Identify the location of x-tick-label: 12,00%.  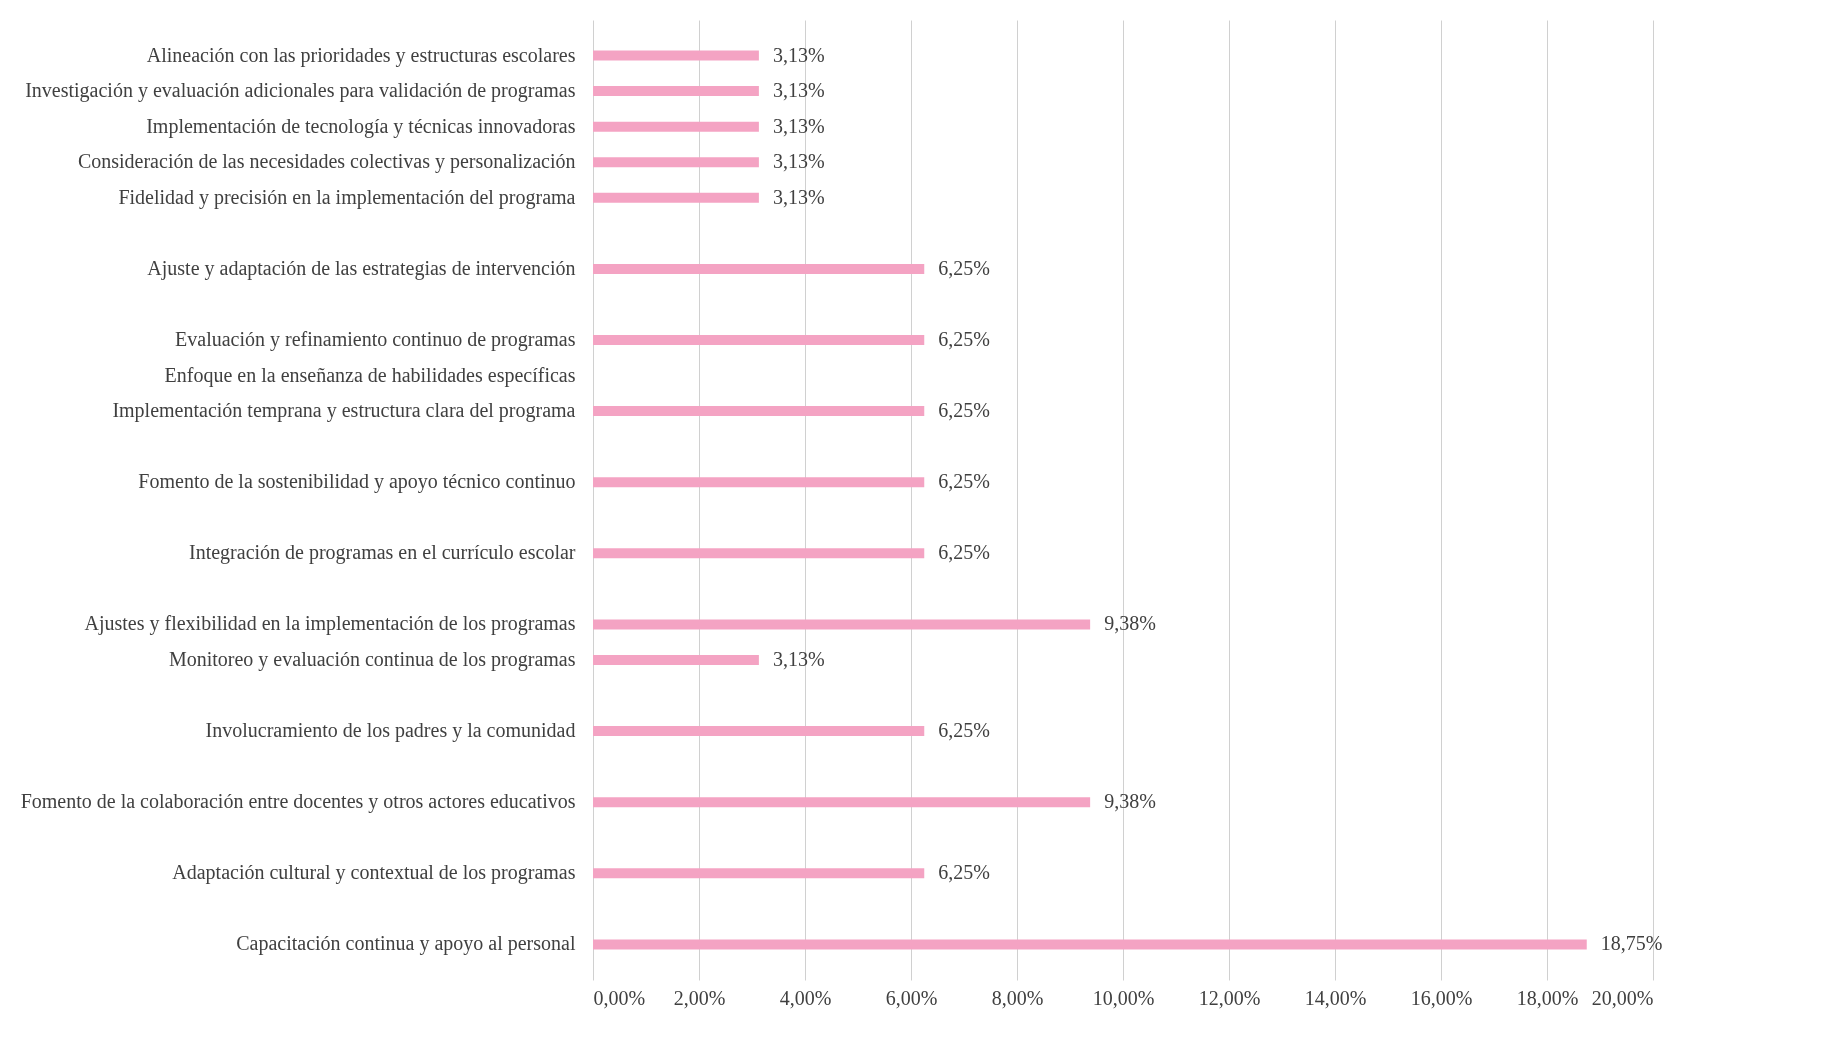
(1229, 997).